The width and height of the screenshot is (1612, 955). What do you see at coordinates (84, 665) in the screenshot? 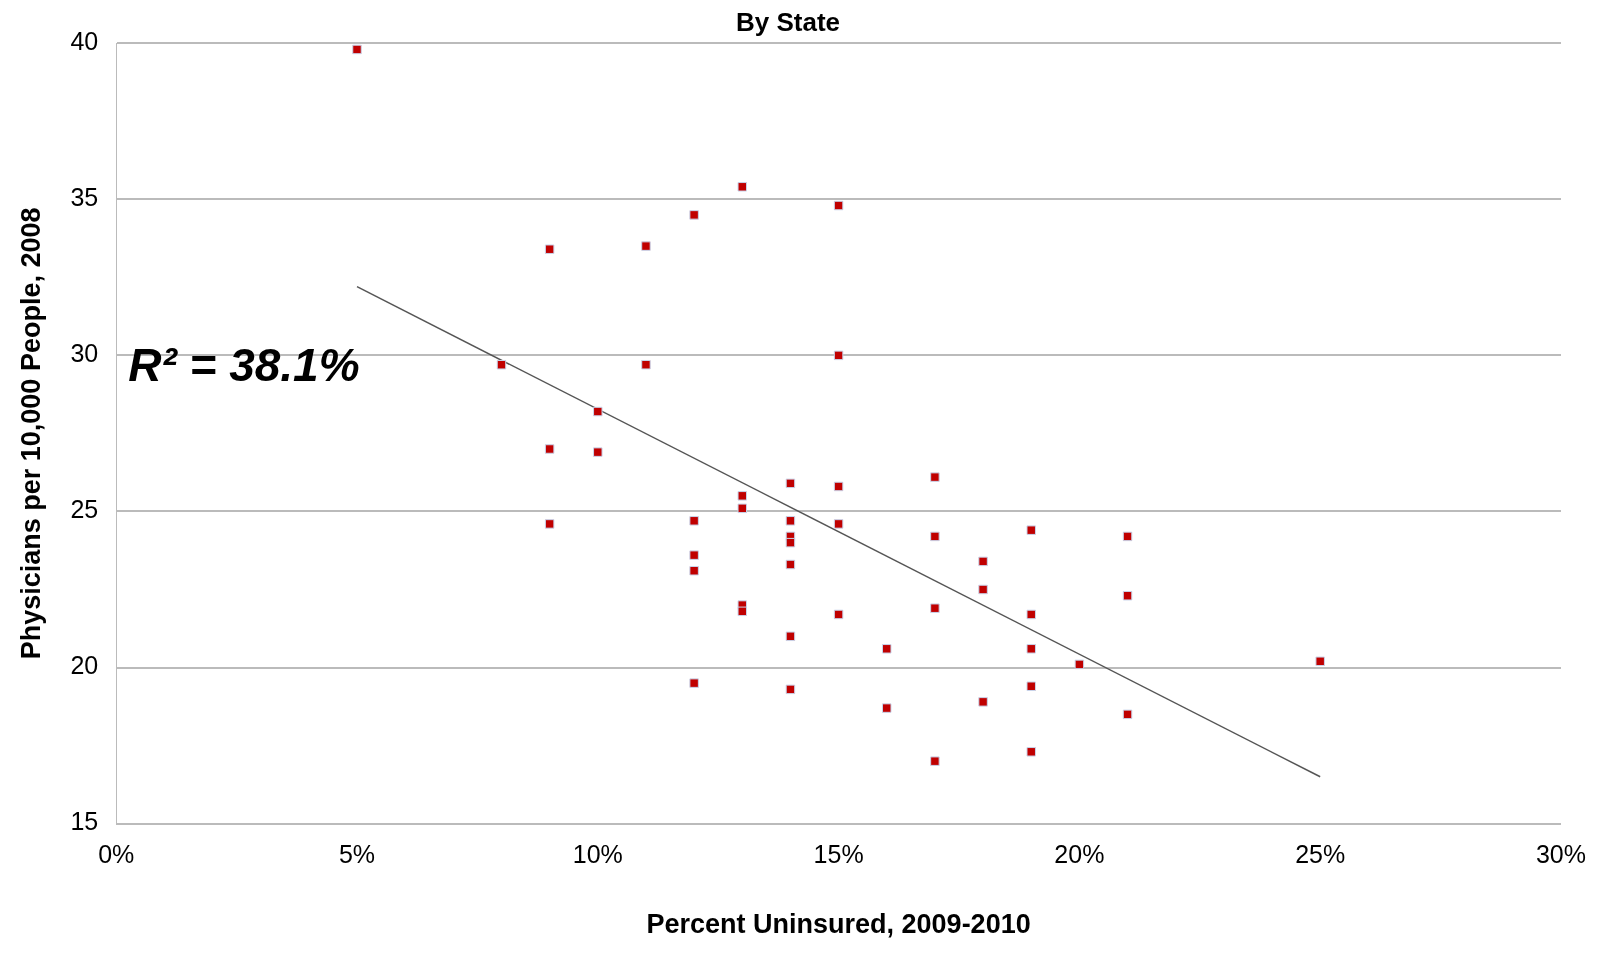
I see `y-tick-label: 20` at bounding box center [84, 665].